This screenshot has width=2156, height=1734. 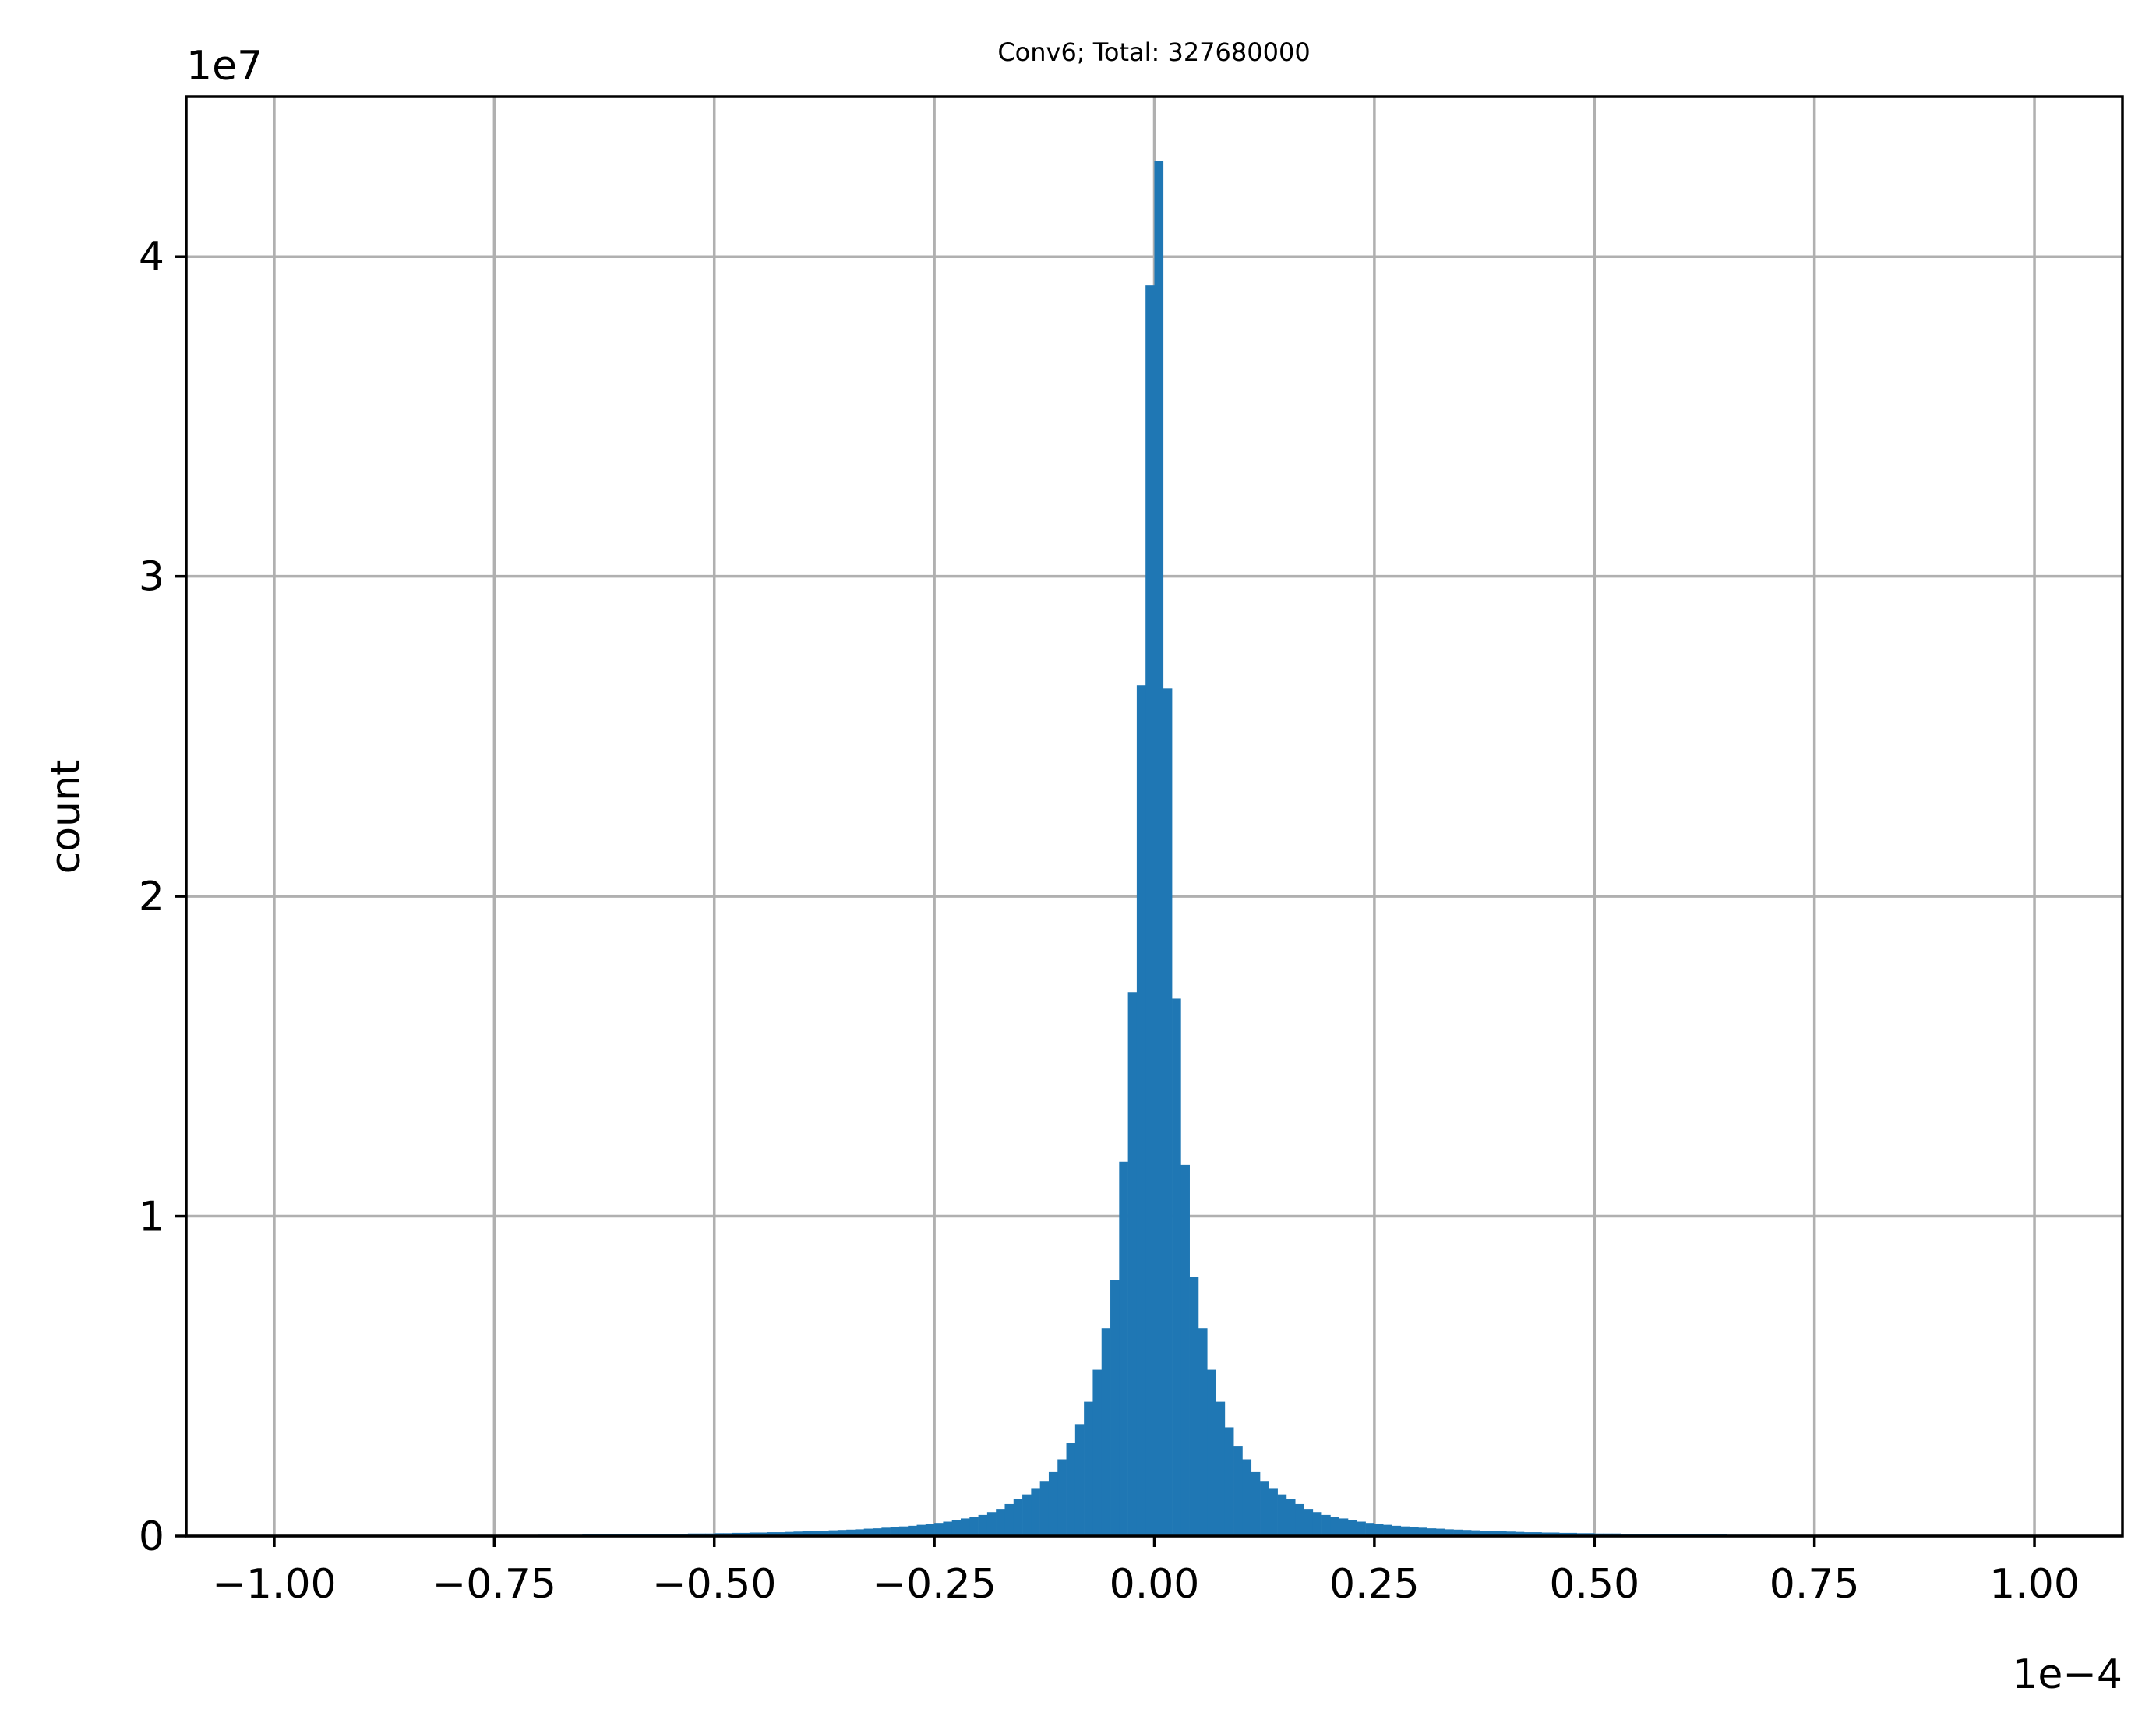 I want to click on y-tick-label: 3, so click(x=151, y=577).